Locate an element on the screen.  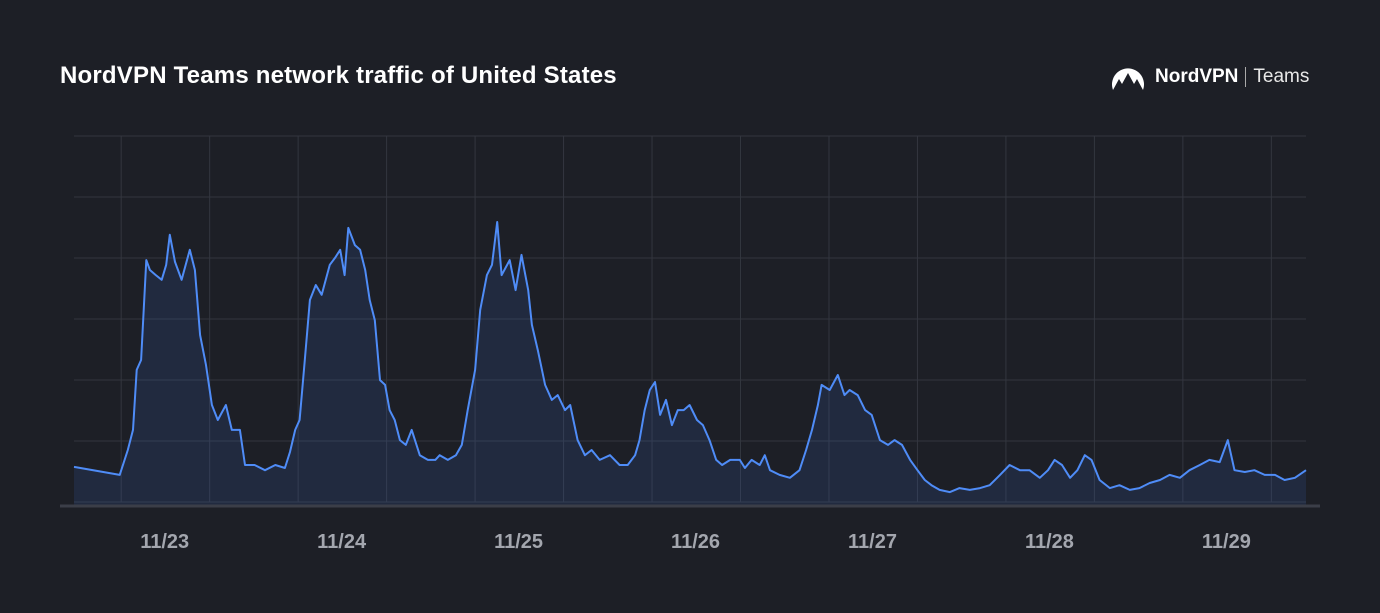
nordvpn-teams-logo: NordVPN Teams is located at coordinates (1209, 77).